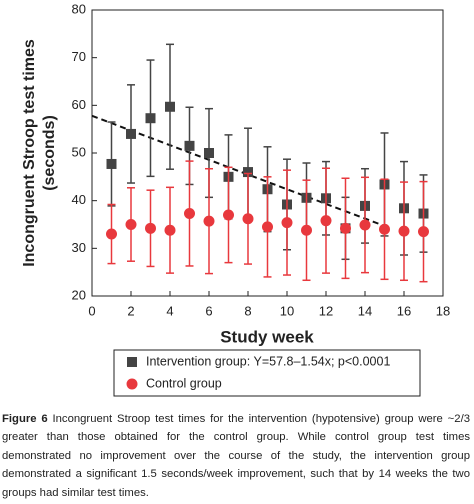  Describe the element at coordinates (326, 310) in the screenshot. I see `x-tick-label: 12` at that location.